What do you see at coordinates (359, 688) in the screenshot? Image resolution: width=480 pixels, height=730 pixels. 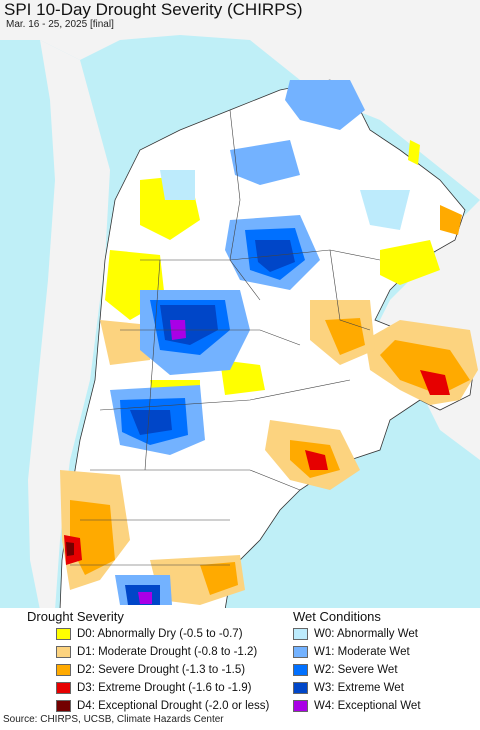 I see `legend-label-w3: W3: Extreme Wet` at bounding box center [359, 688].